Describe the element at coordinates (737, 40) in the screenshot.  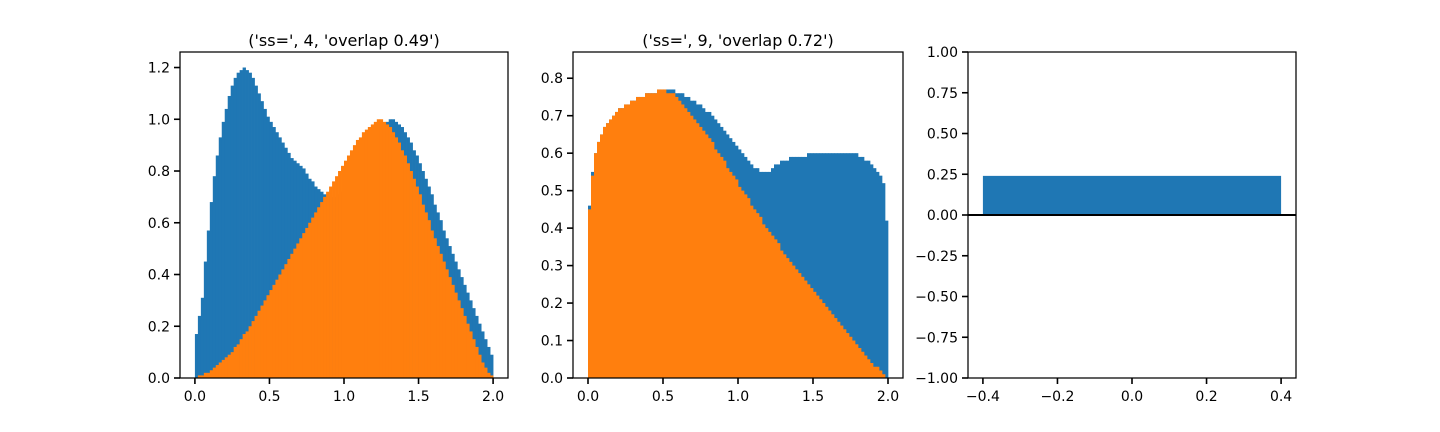
I see `panel-title: ('ss=', 9, 'overlap 0.72')` at that location.